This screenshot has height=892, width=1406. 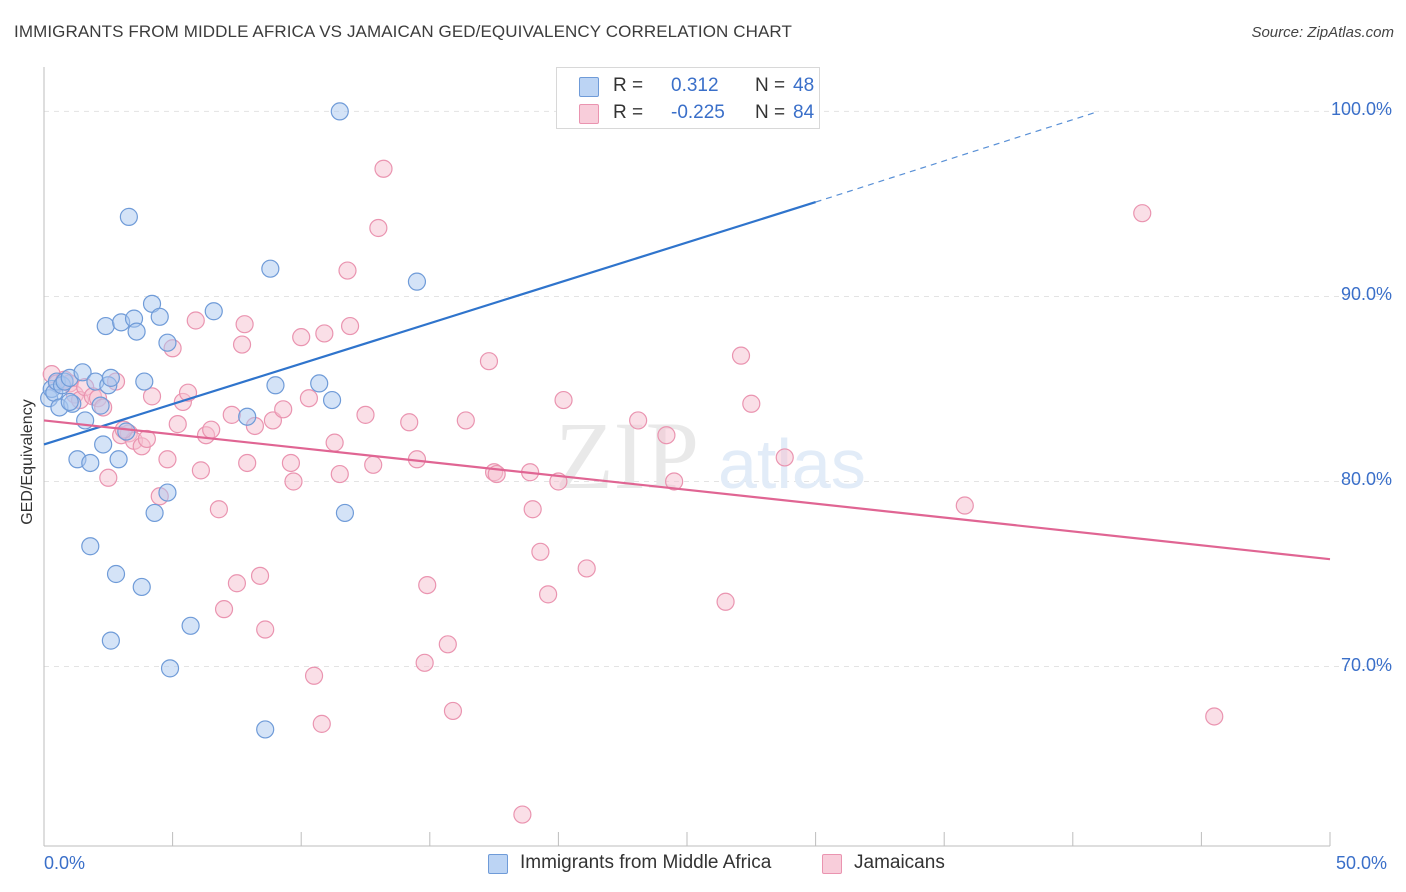 I want to click on legend-n-value: 84, so click(x=804, y=112).